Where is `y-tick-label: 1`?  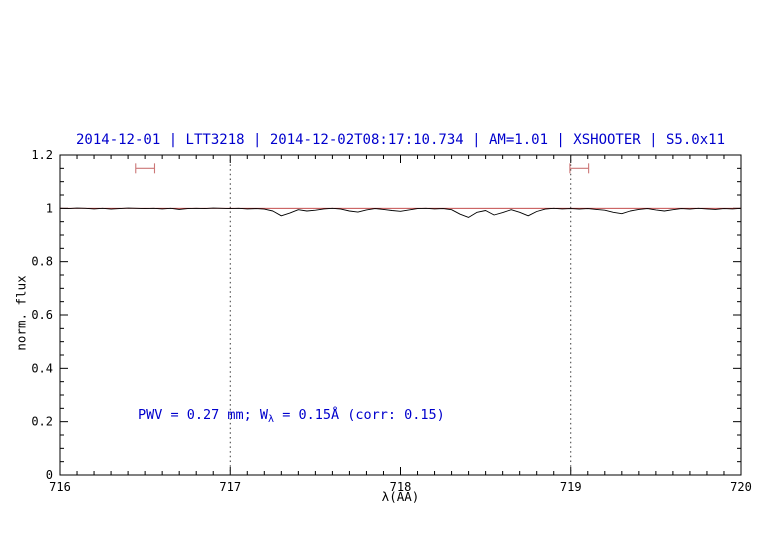
y-tick-label: 1 is located at coordinates (49, 208).